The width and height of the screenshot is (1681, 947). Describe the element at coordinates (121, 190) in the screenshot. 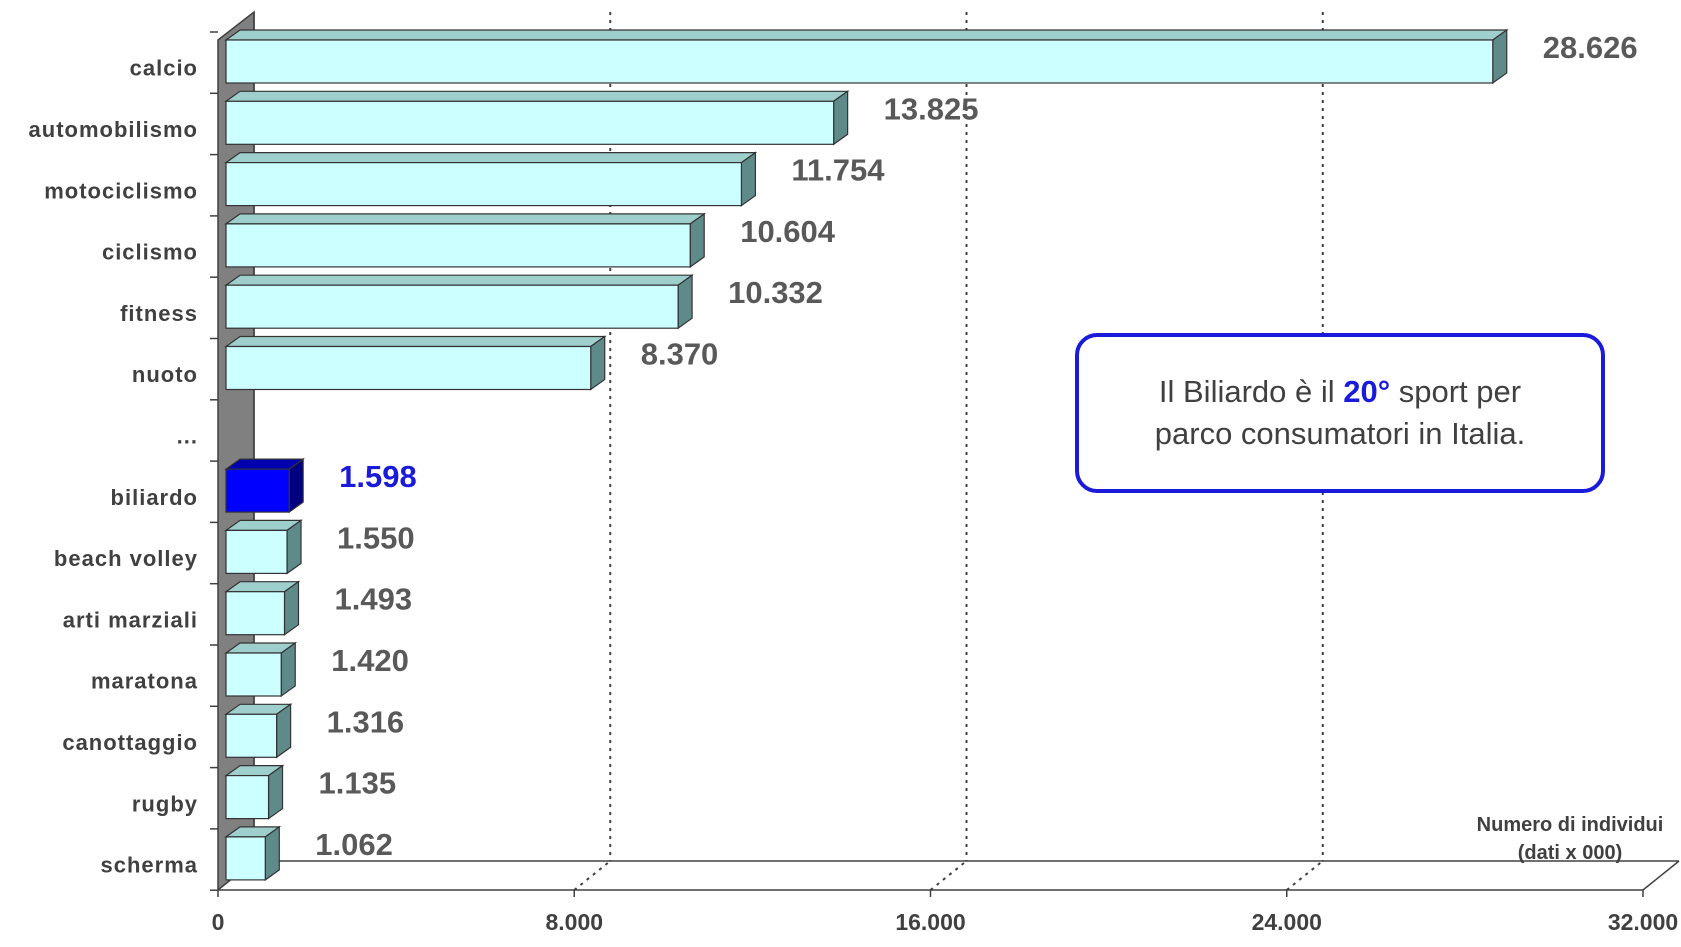

I see `category-label-motociclismo: motociclismo` at that location.